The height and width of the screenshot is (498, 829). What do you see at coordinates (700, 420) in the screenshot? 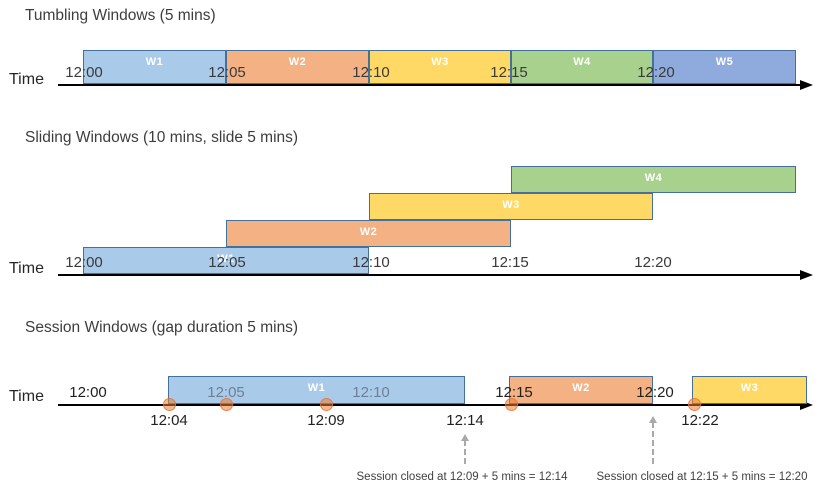
I see `event-time-label: 12:22` at bounding box center [700, 420].